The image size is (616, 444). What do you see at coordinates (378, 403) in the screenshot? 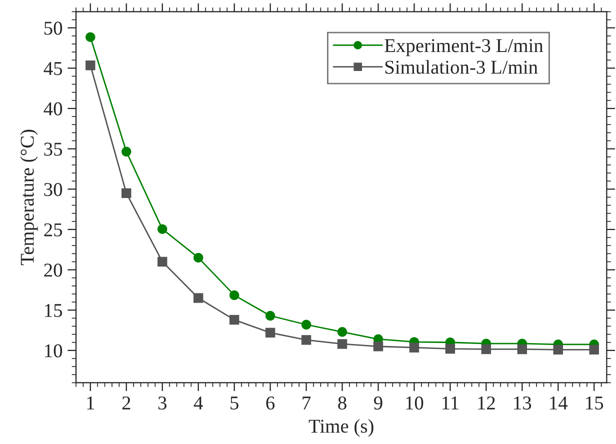
I see `x-tick-label: 9` at bounding box center [378, 403].